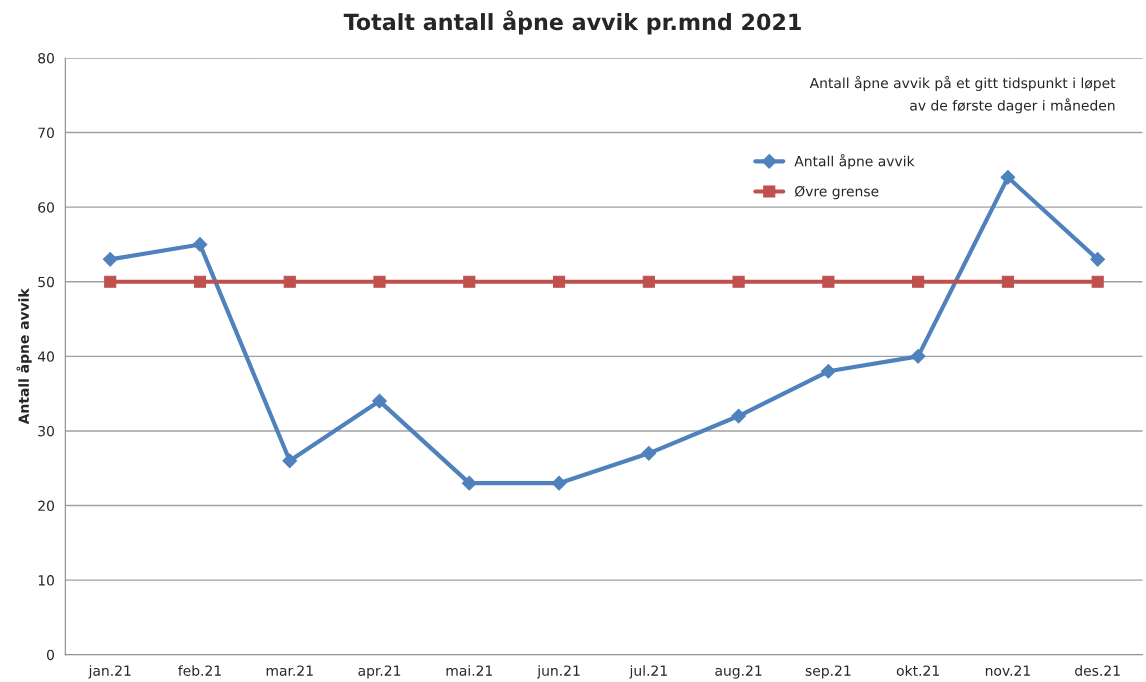  What do you see at coordinates (917, 670) in the screenshot?
I see `x-tick-label: okt.21` at bounding box center [917, 670].